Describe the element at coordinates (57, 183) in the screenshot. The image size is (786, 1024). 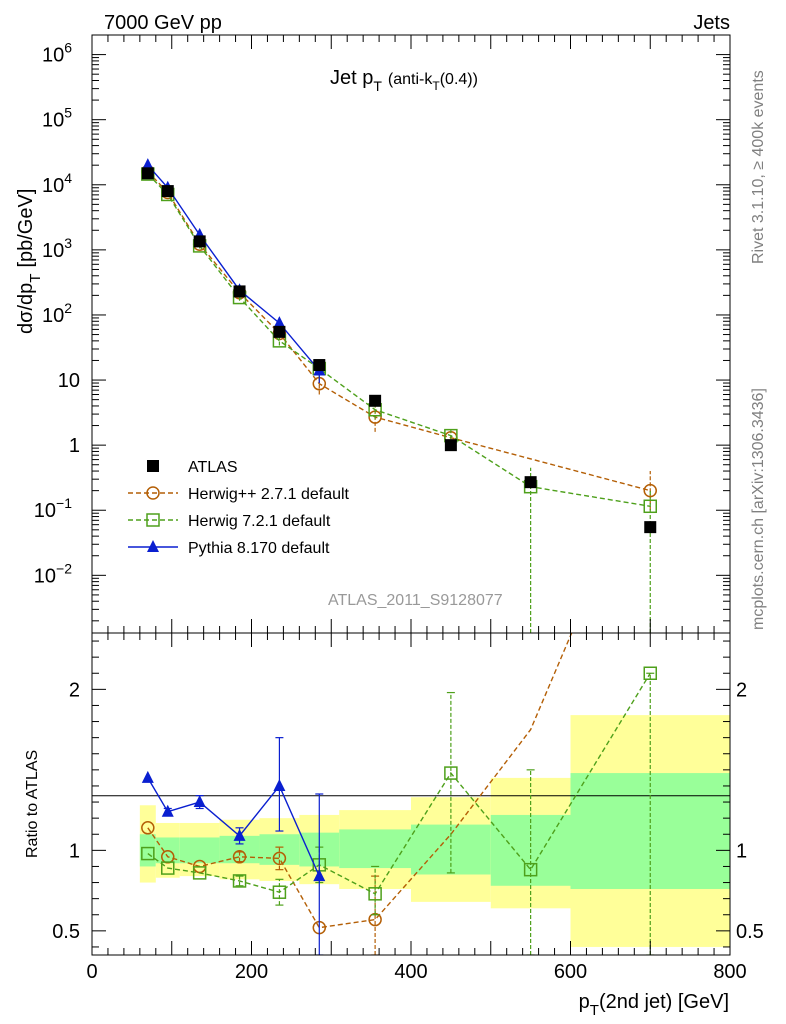
I see `main-y-tick-label: 10⁴` at that location.